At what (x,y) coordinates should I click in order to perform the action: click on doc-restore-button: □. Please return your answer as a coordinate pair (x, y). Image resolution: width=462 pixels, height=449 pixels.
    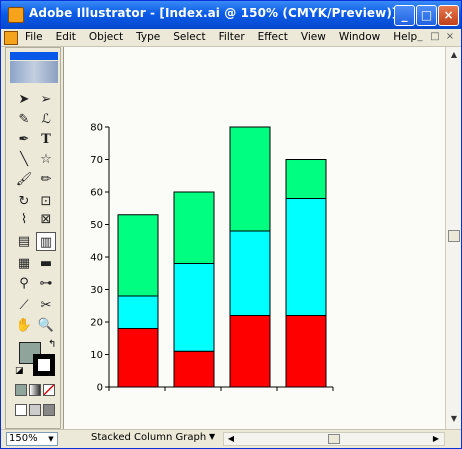
    Looking at the image, I should click on (435, 36).